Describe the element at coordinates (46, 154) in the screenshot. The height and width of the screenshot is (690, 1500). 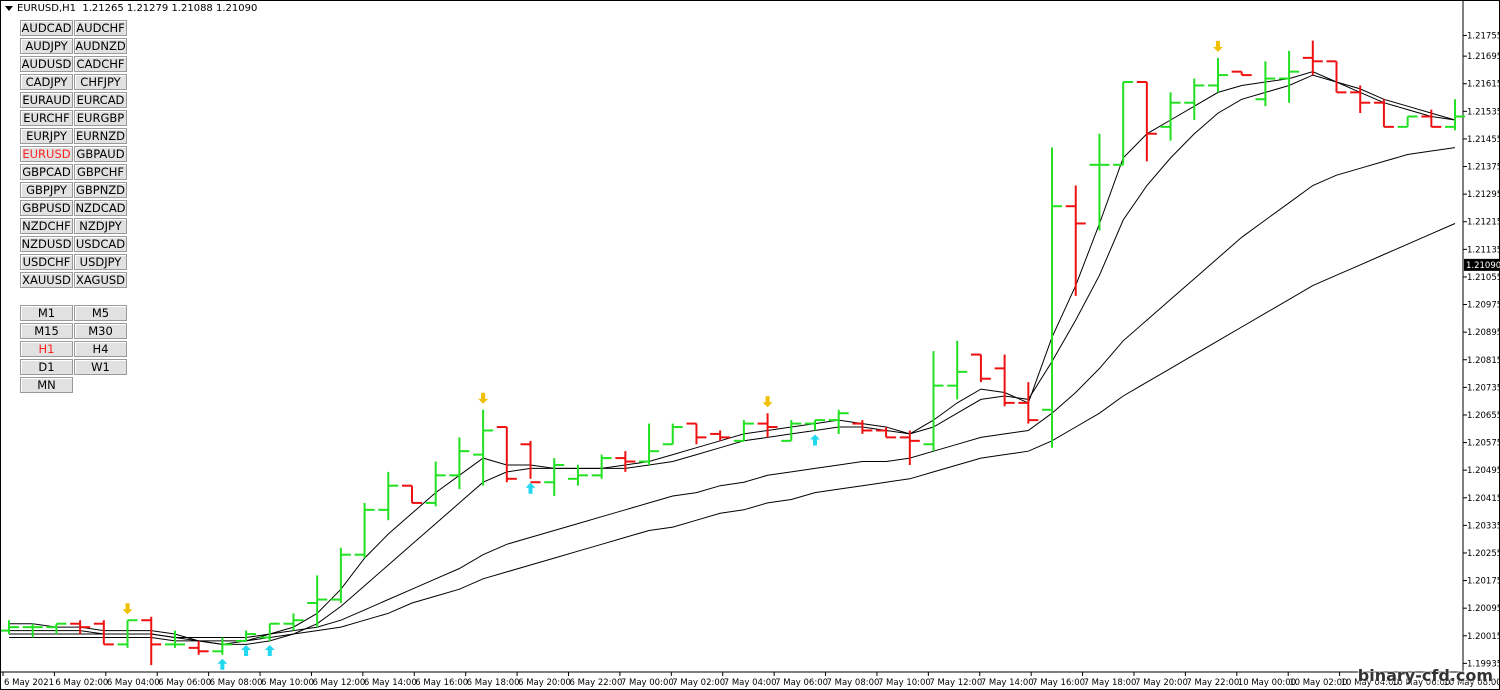
I see `symbol-button-eurusd: EURUSD` at that location.